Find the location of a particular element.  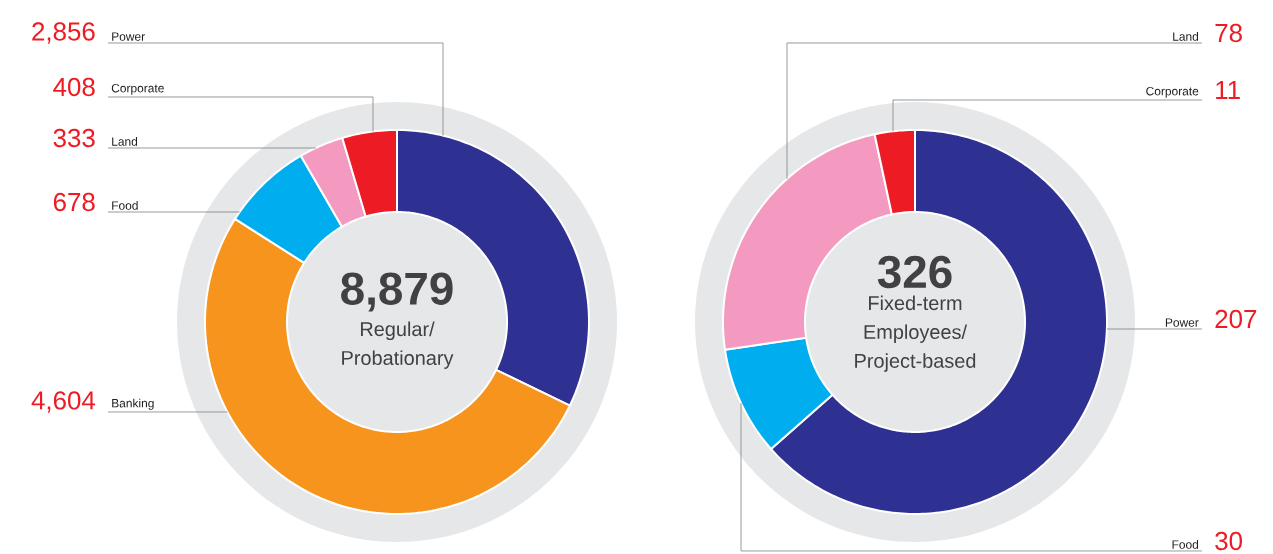

data-label: 78 is located at coordinates (1228, 33).